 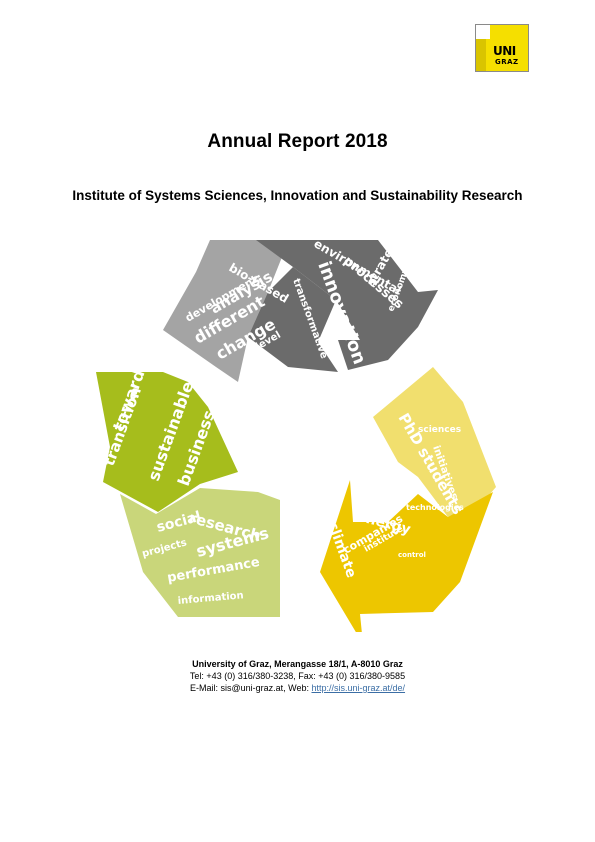 I want to click on website-link: http://sis.uni-graz.at/de/, so click(x=358, y=688).